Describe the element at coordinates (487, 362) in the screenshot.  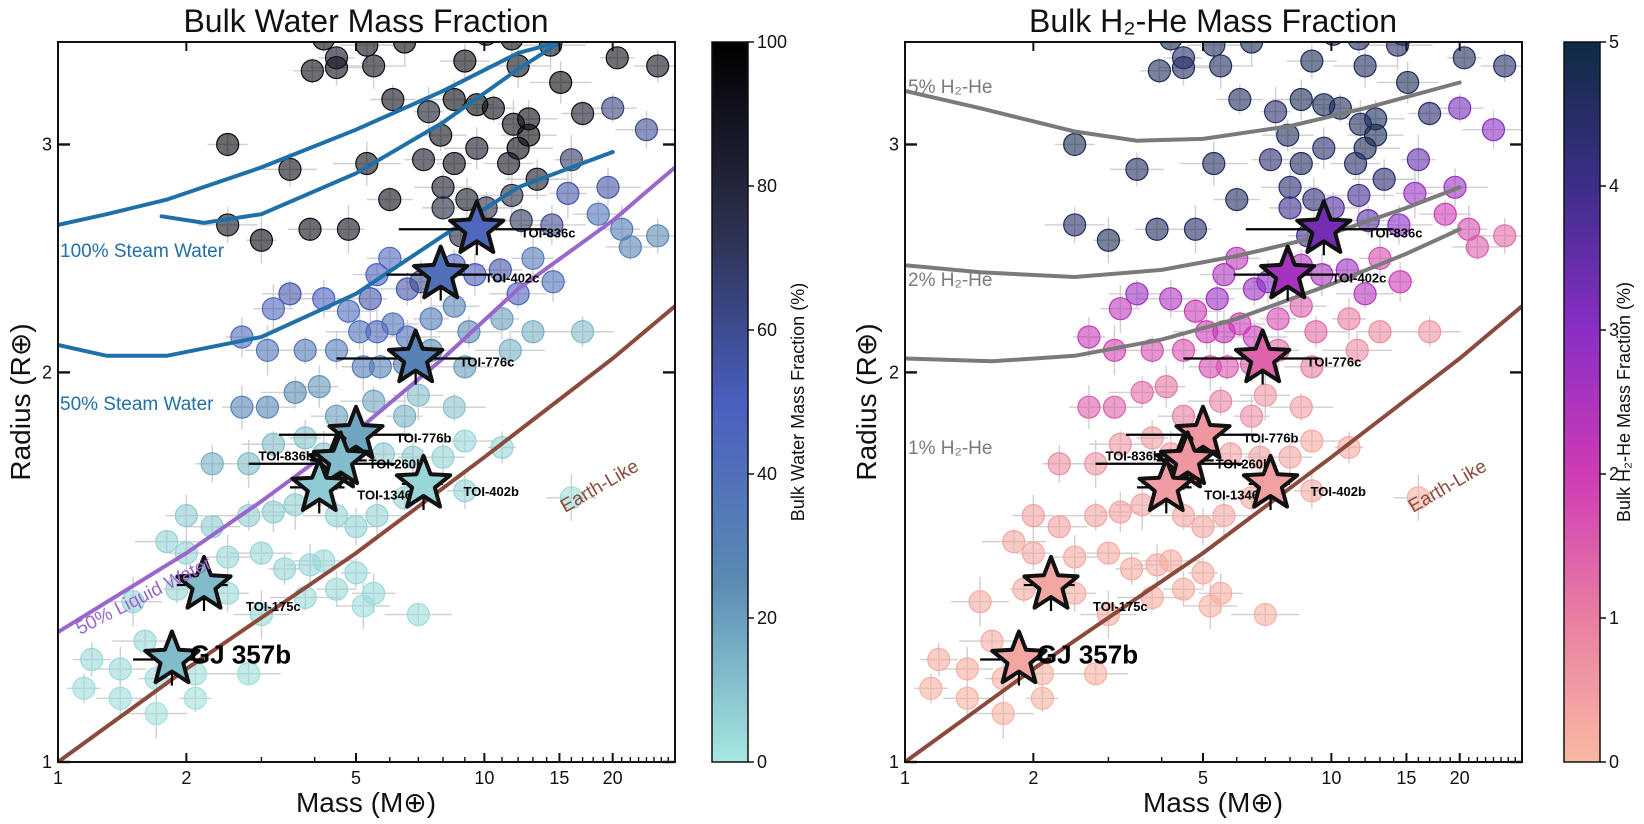
I see `planet-label: TOI-776c` at that location.